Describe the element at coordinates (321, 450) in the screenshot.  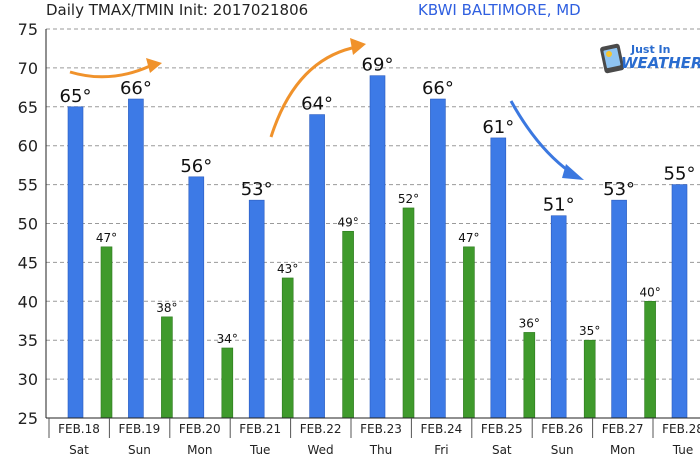
I see `x-tick-day: Wed` at that location.